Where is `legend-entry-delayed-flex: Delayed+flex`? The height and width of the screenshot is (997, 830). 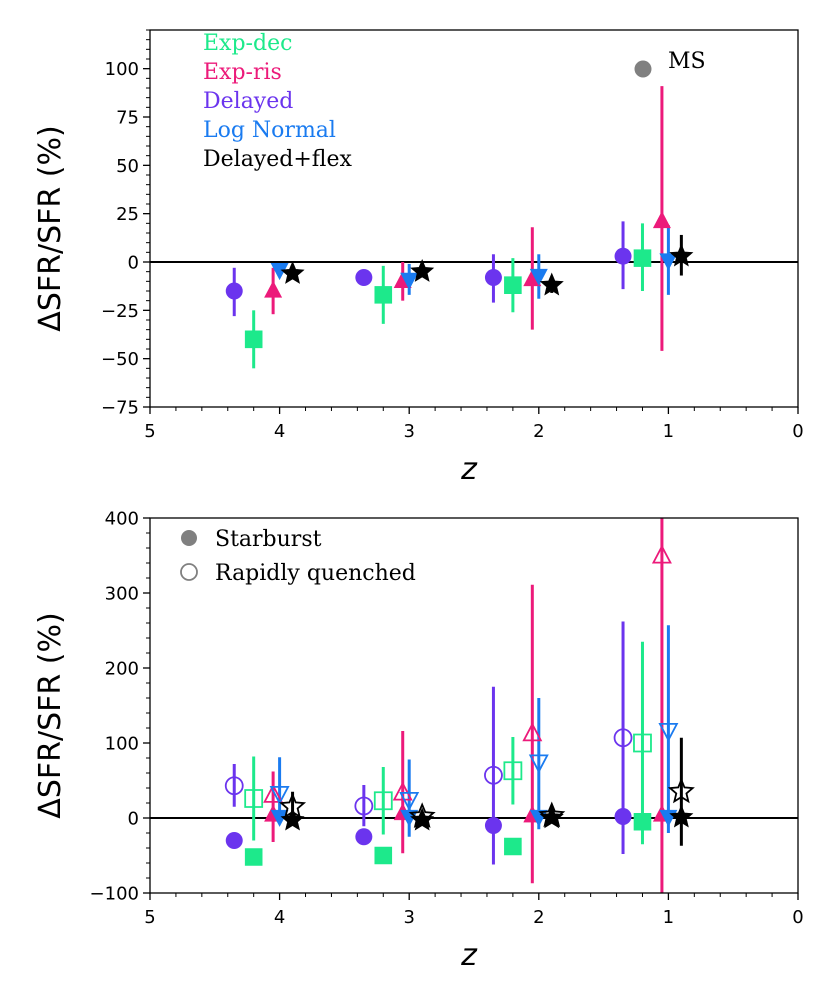 legend-entry-delayed-flex: Delayed+flex is located at coordinates (277, 159).